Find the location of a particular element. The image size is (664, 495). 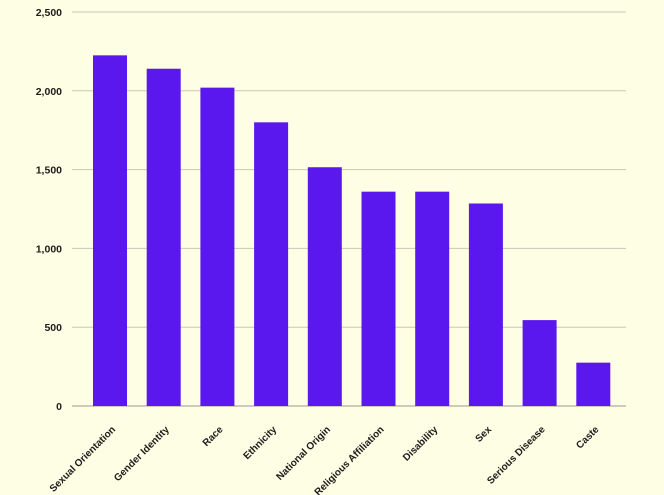

bar-sex is located at coordinates (485, 304).